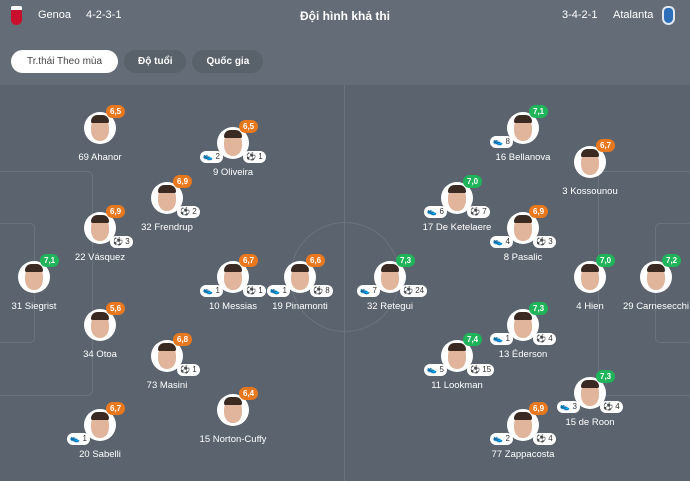  What do you see at coordinates (183, 339) in the screenshot?
I see `rating-badge: 6,8` at bounding box center [183, 339].